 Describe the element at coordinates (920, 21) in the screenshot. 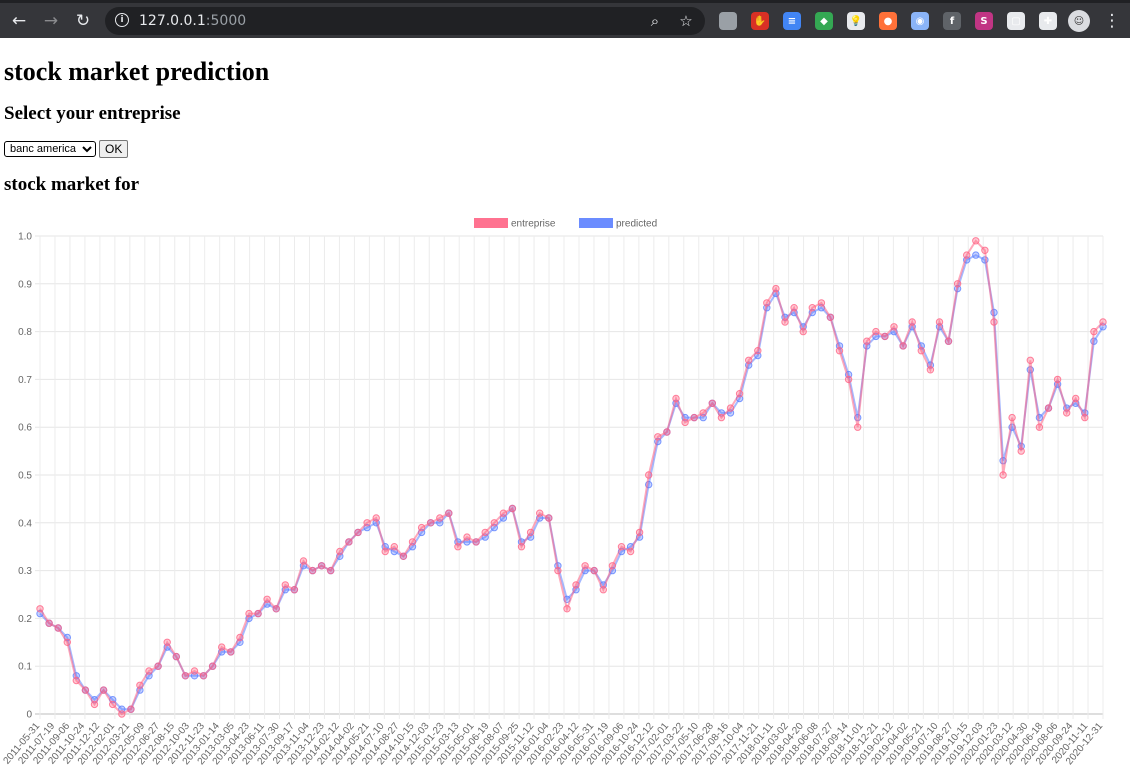

I see `disc-ext-icon: ◉` at that location.